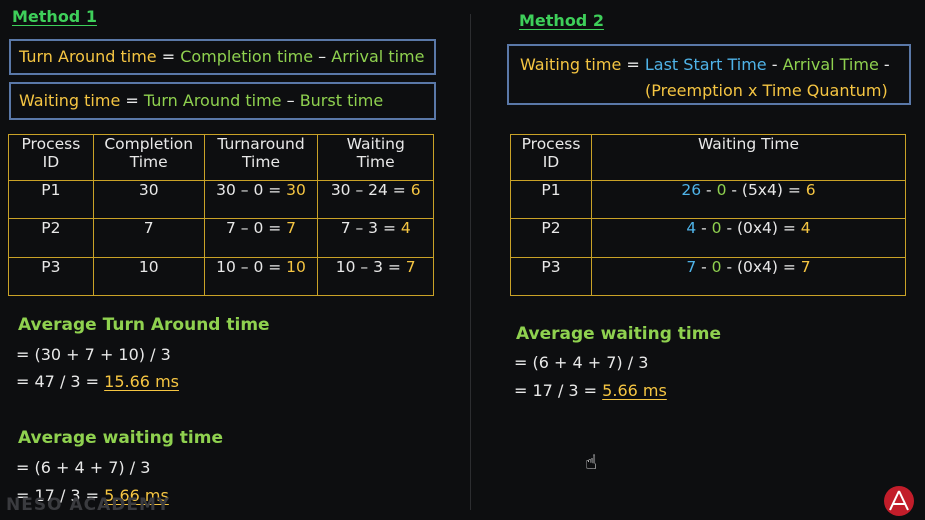 This screenshot has height=520, width=925. I want to click on avg-tat-line1: = (30 + 7 + 10) / 3, so click(93, 354).